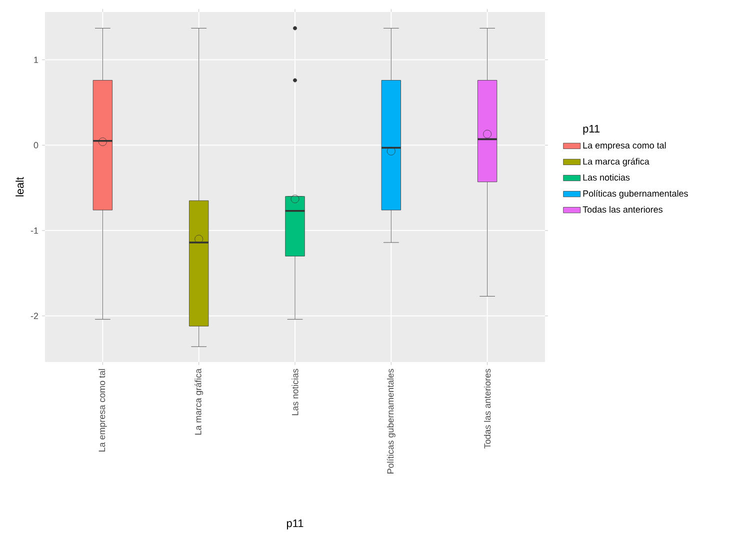 This screenshot has width=753, height=542. What do you see at coordinates (591, 129) in the screenshot?
I see `legend-title: p11` at bounding box center [591, 129].